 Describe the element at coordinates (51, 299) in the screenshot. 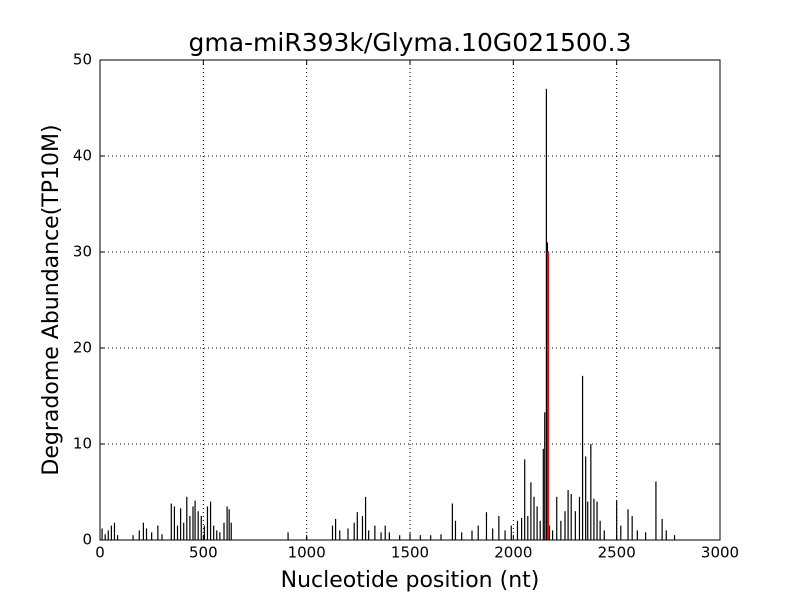

I see `y-axis-label: Degradome Abundance(TP10M)` at that location.